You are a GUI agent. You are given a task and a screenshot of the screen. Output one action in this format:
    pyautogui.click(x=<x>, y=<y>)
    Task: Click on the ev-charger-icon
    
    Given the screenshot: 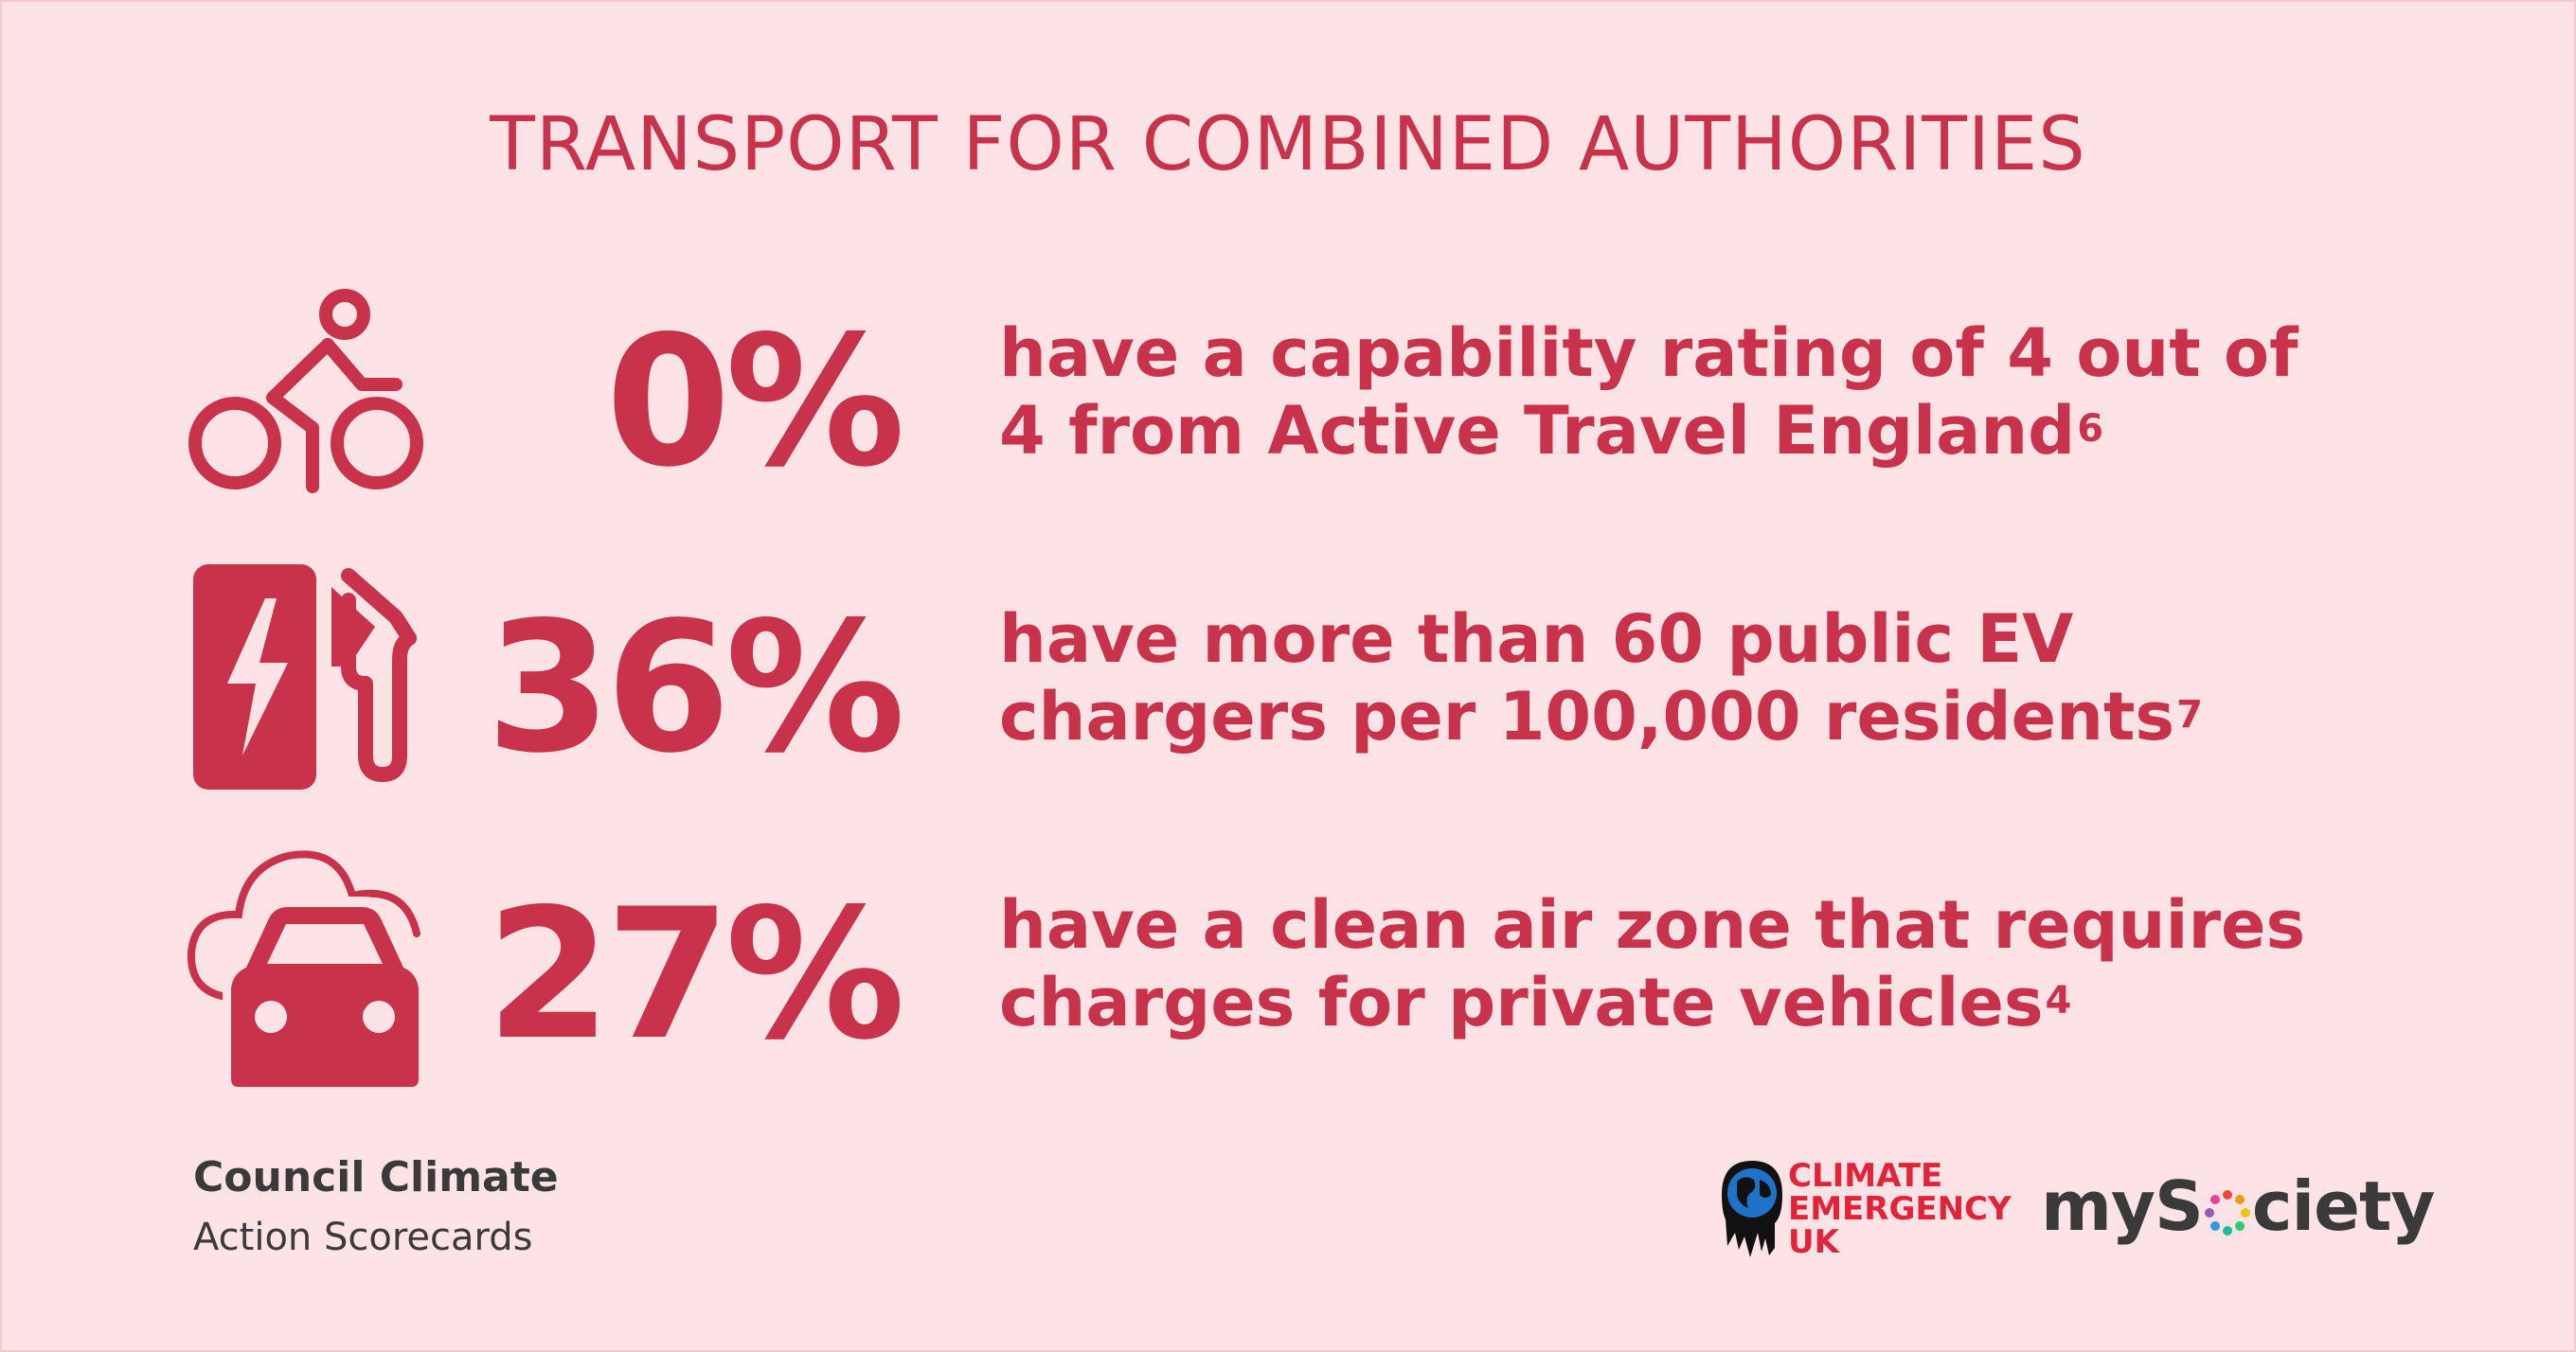 What is the action you would take?
    pyautogui.click(x=305, y=677)
    